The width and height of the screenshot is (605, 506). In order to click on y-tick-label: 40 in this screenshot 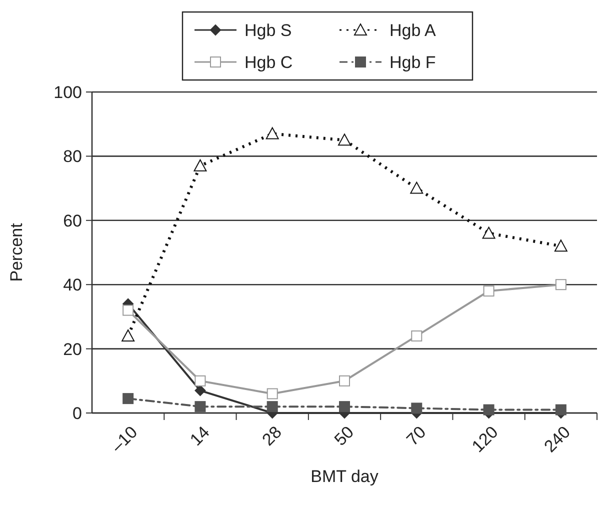, I will do `click(72, 285)`.